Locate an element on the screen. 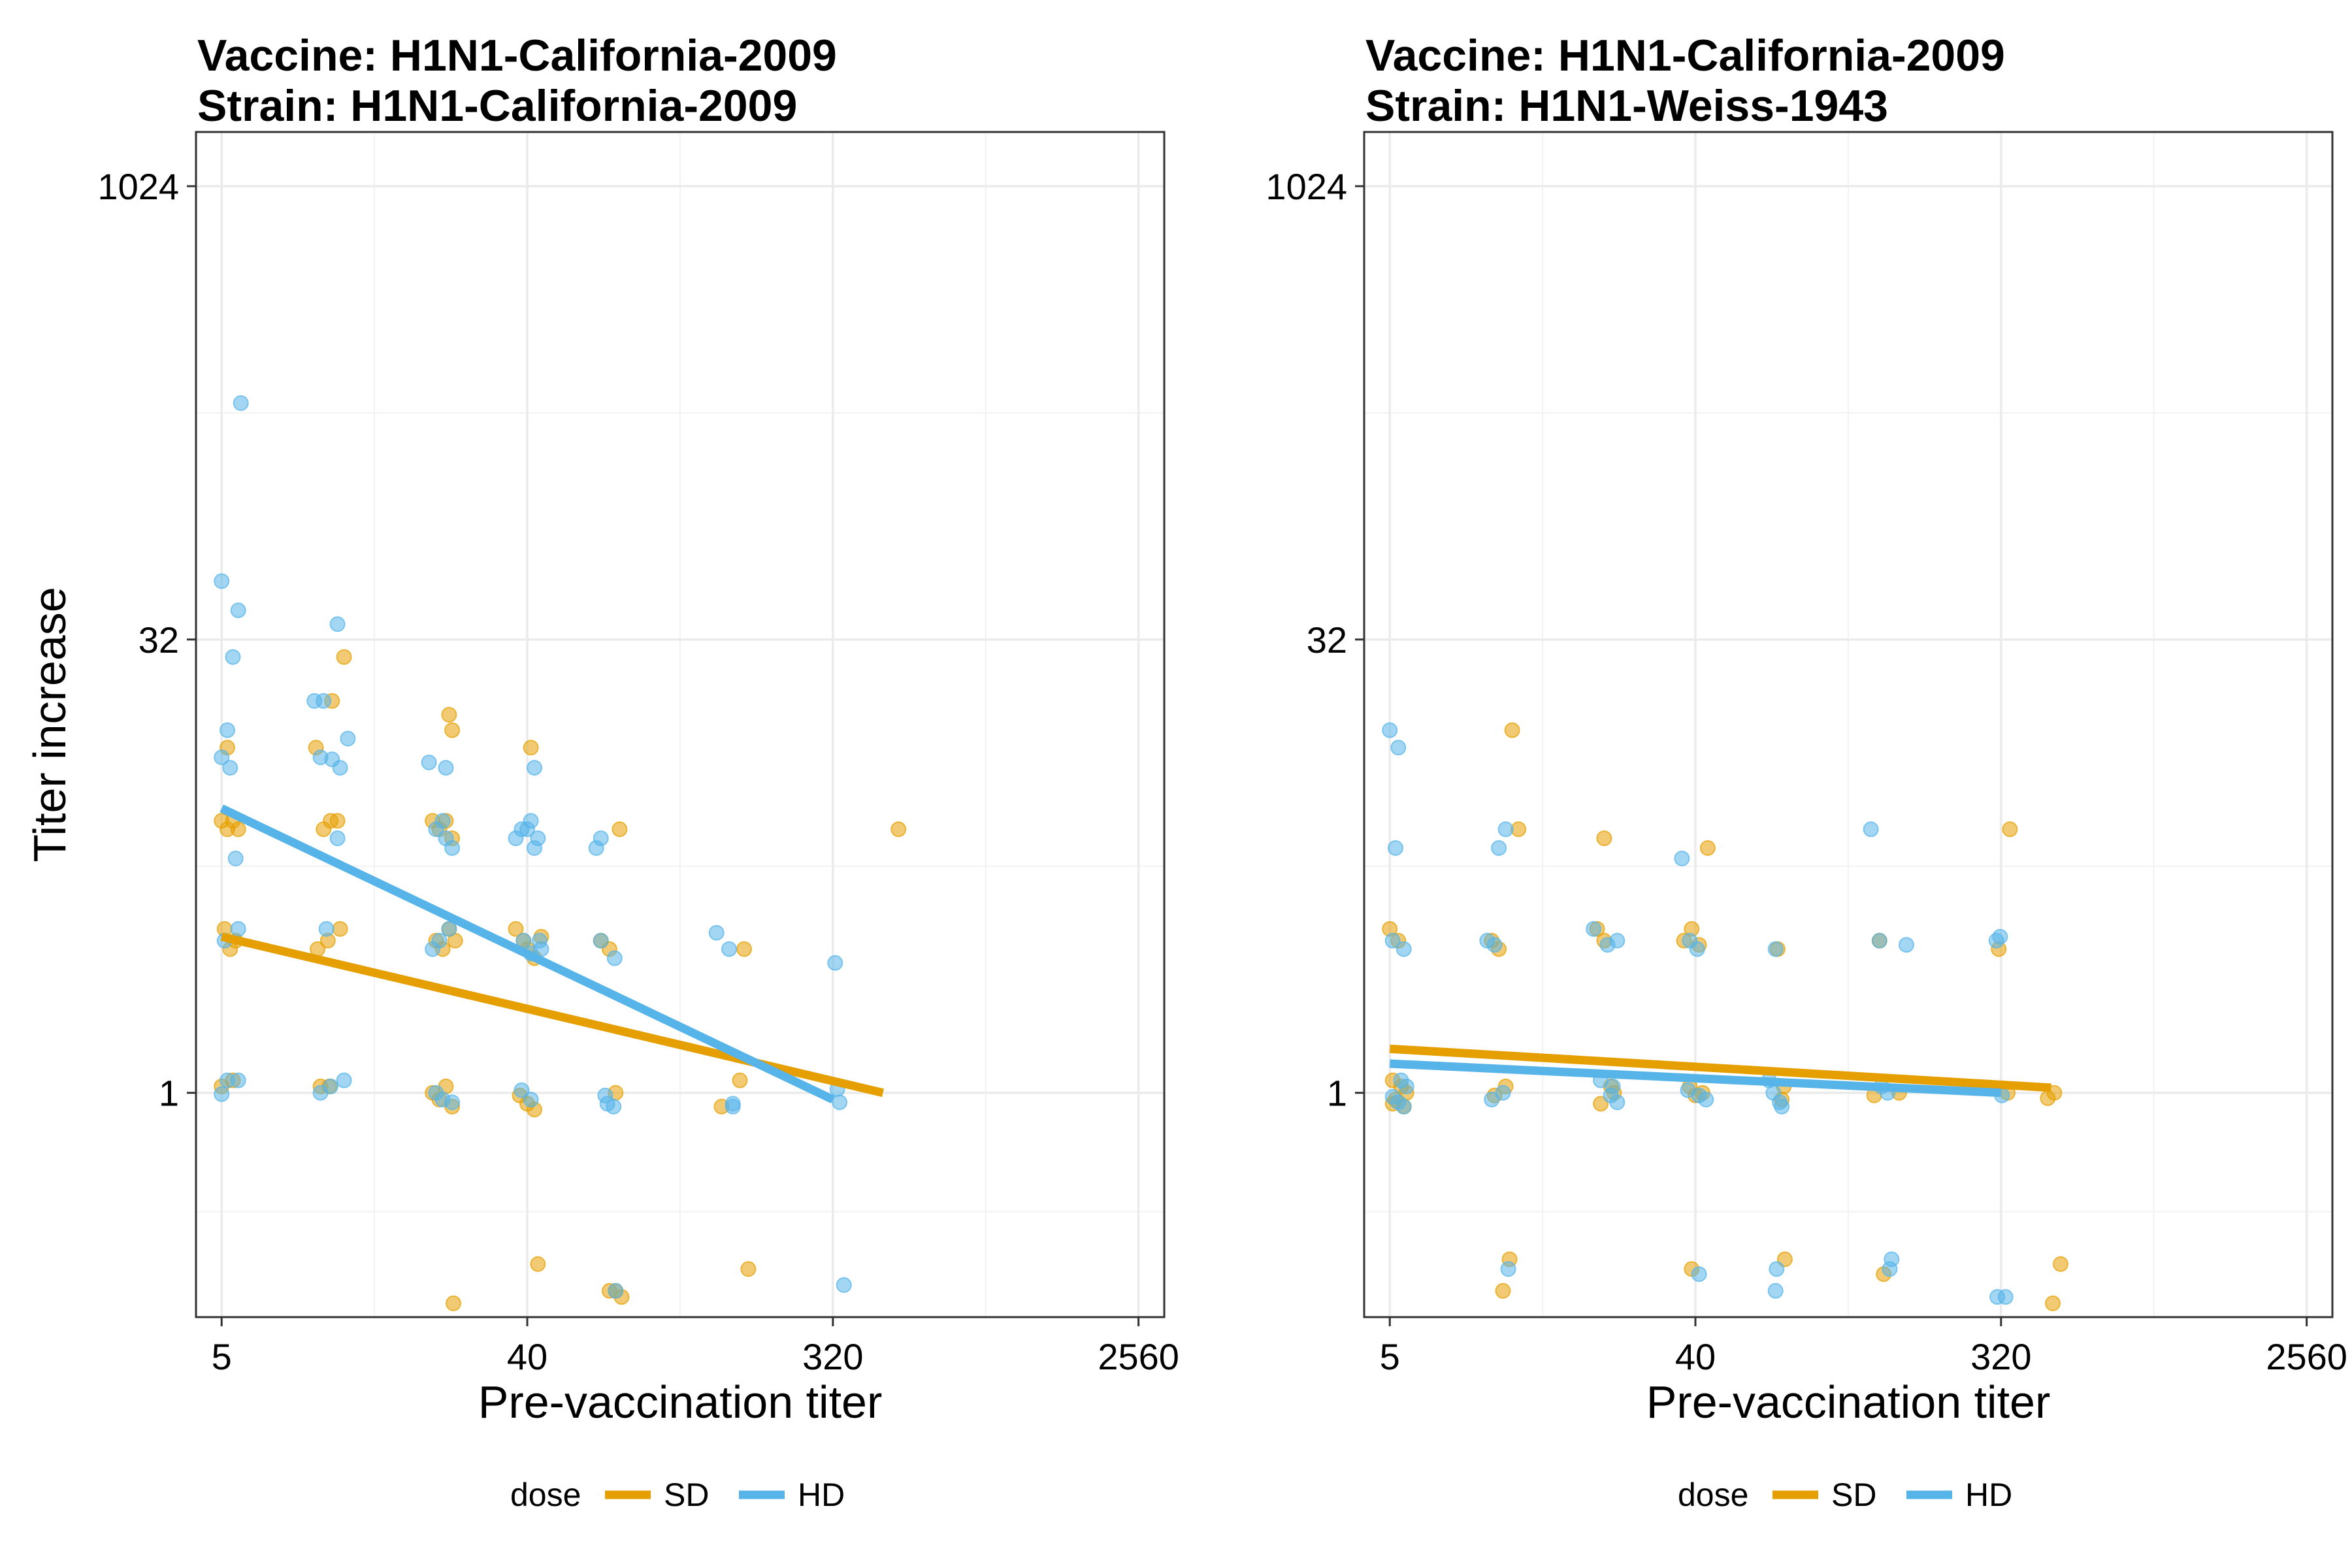  y-tick-label: 1024 is located at coordinates (1306, 186).